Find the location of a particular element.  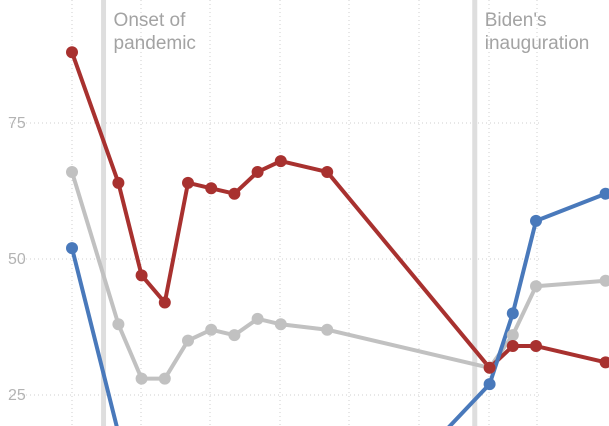

y-tick-label: 50 is located at coordinates (17, 259).